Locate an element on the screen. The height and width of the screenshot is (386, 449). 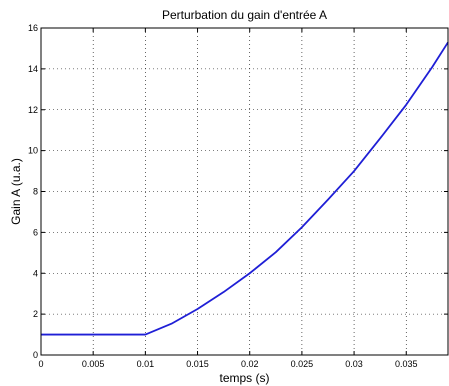
chart-title: Perturbation du gain d'entrée A is located at coordinates (244, 15).